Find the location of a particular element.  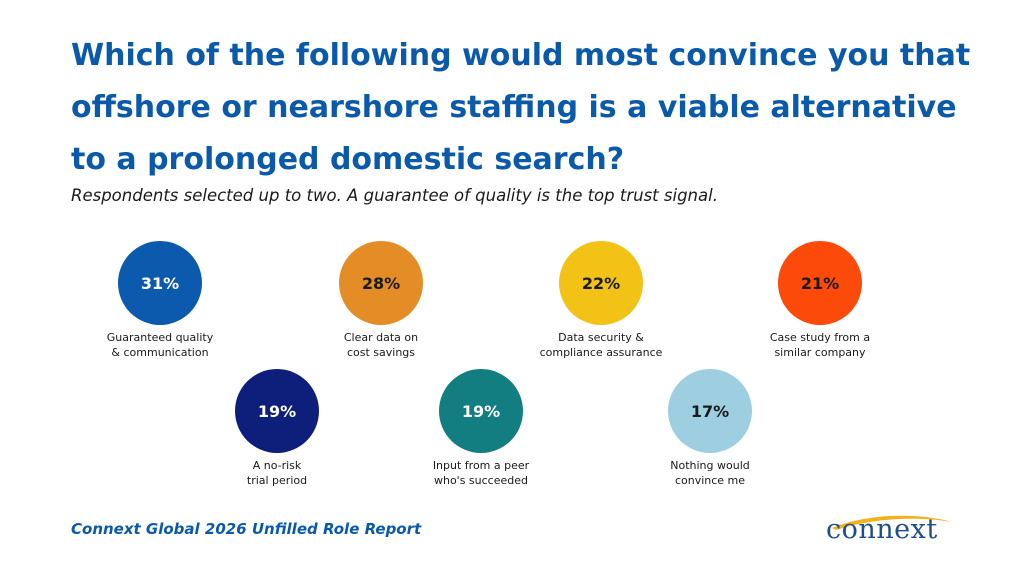

report-footer: Connext Global 2026 Unfilled Role Report is located at coordinates (246, 529).